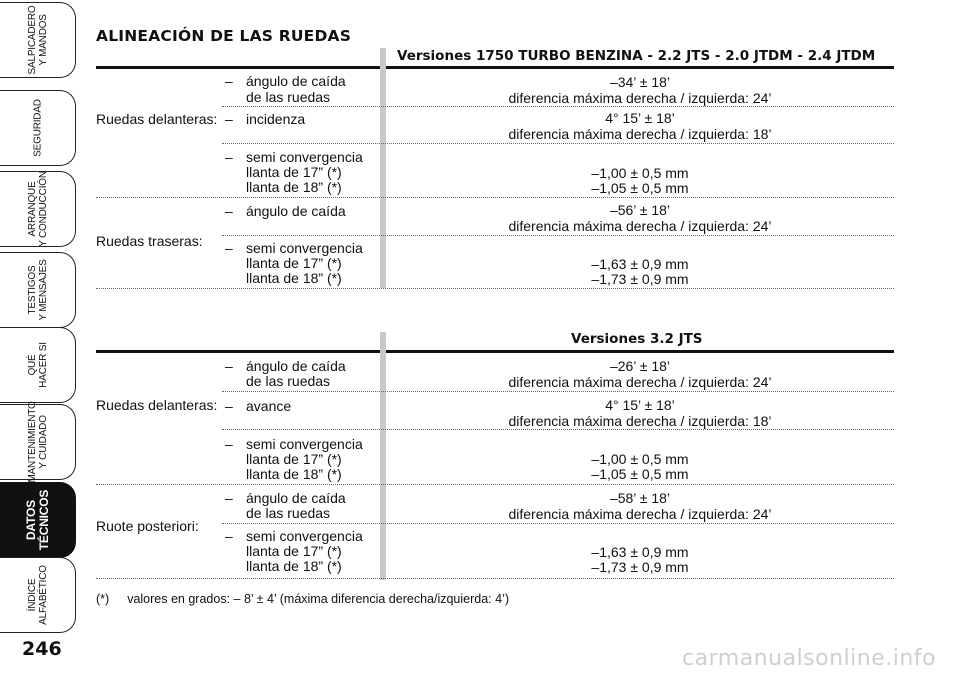  What do you see at coordinates (640, 210) in the screenshot?
I see `spec-value: –56’ ± 18’` at bounding box center [640, 210].